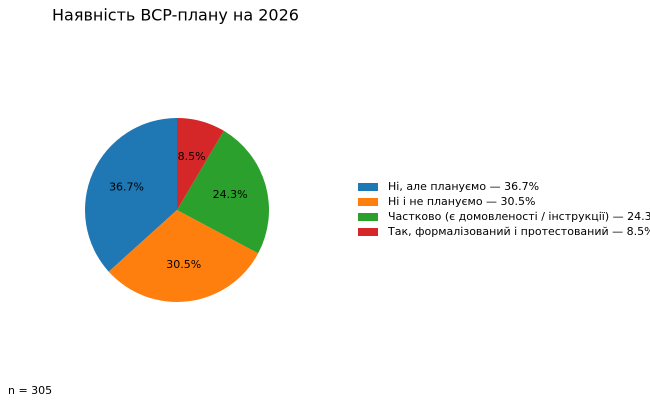 The image size is (650, 404). Describe the element at coordinates (462, 201) in the screenshot. I see `legend-label: Ні і не плануємо — 30.5%` at that location.